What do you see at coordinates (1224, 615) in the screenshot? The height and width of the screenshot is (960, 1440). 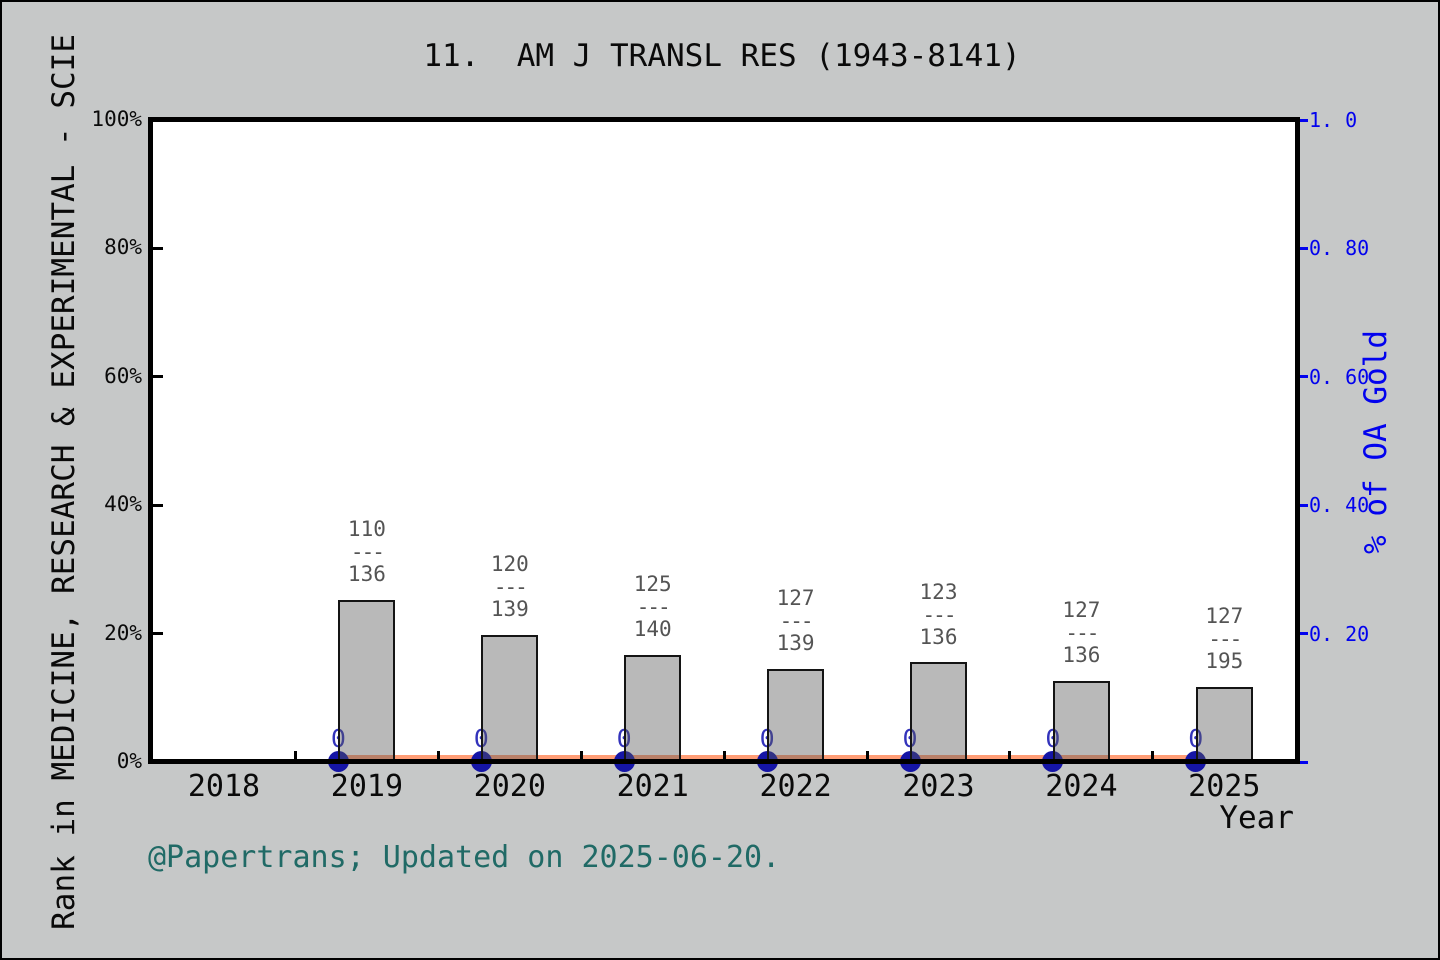 I see `fraction-num-2025: 127` at bounding box center [1224, 615].